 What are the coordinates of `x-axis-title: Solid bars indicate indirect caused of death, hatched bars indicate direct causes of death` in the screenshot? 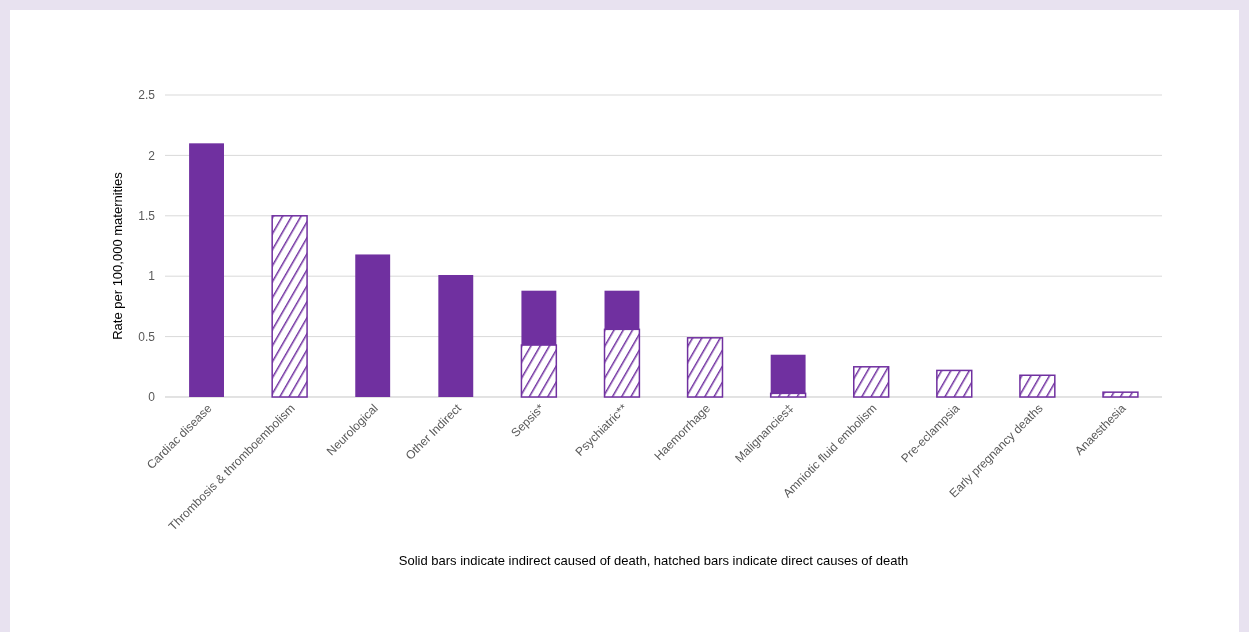 It's located at (653, 560).